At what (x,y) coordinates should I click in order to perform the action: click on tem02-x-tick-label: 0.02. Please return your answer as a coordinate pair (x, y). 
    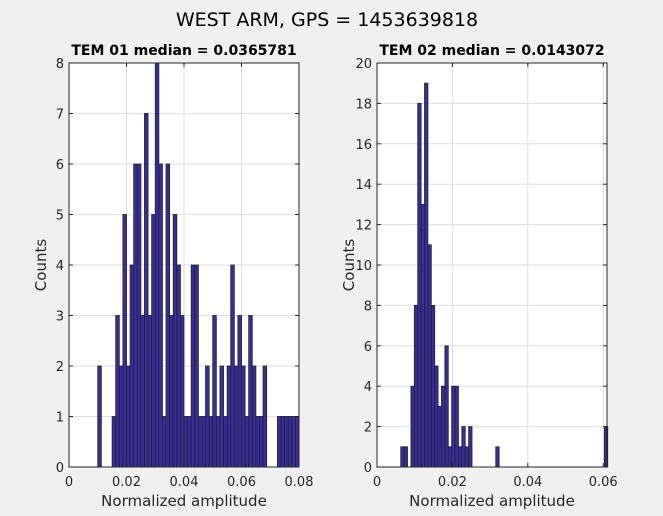
    Looking at the image, I should click on (452, 482).